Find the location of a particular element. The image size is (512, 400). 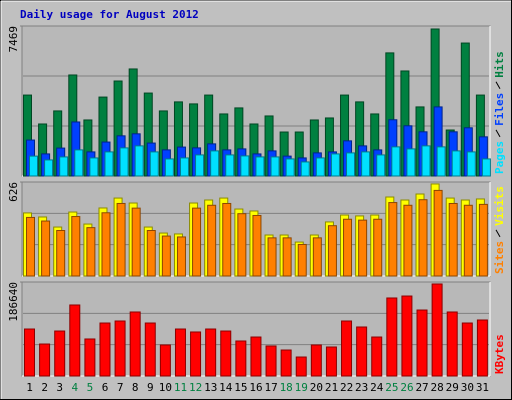

x-tick-label: 4 is located at coordinates (75, 387).